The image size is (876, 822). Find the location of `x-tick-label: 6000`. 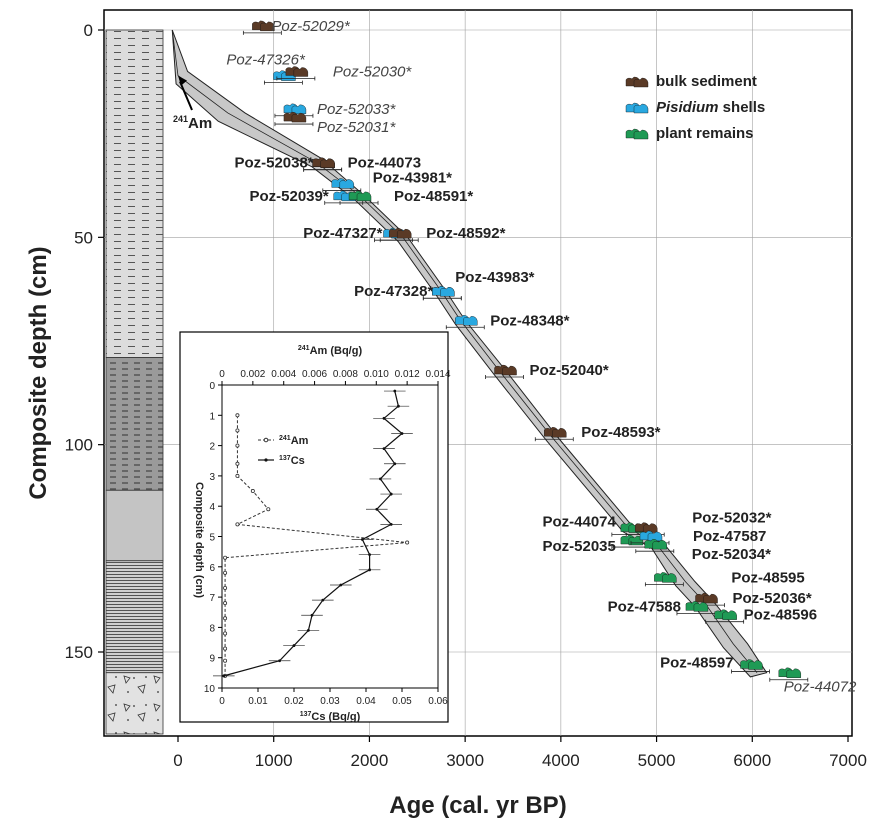

x-tick-label: 6000 is located at coordinates (752, 760).